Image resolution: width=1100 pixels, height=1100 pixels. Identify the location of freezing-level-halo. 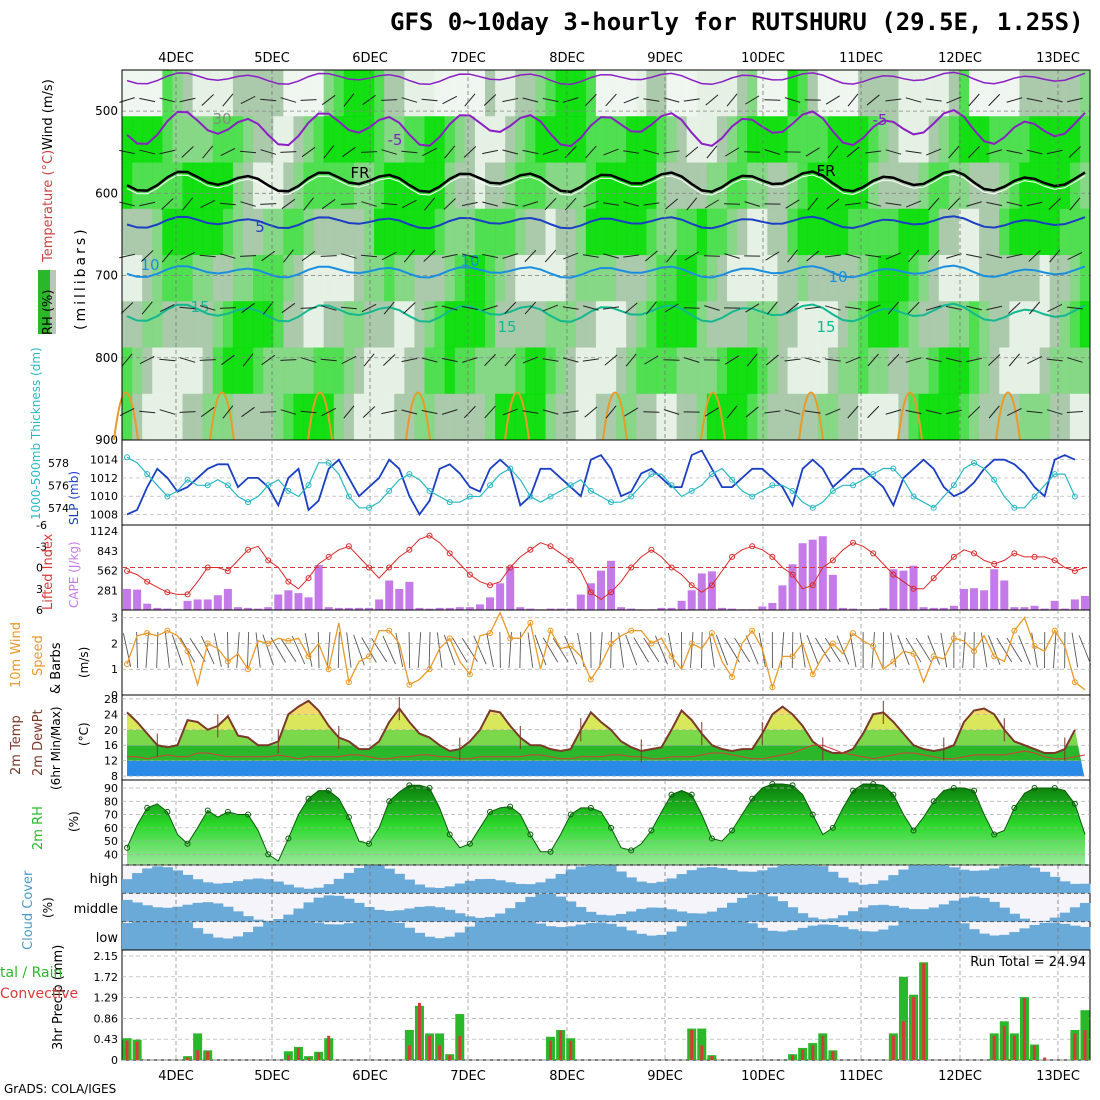
(606, 184).